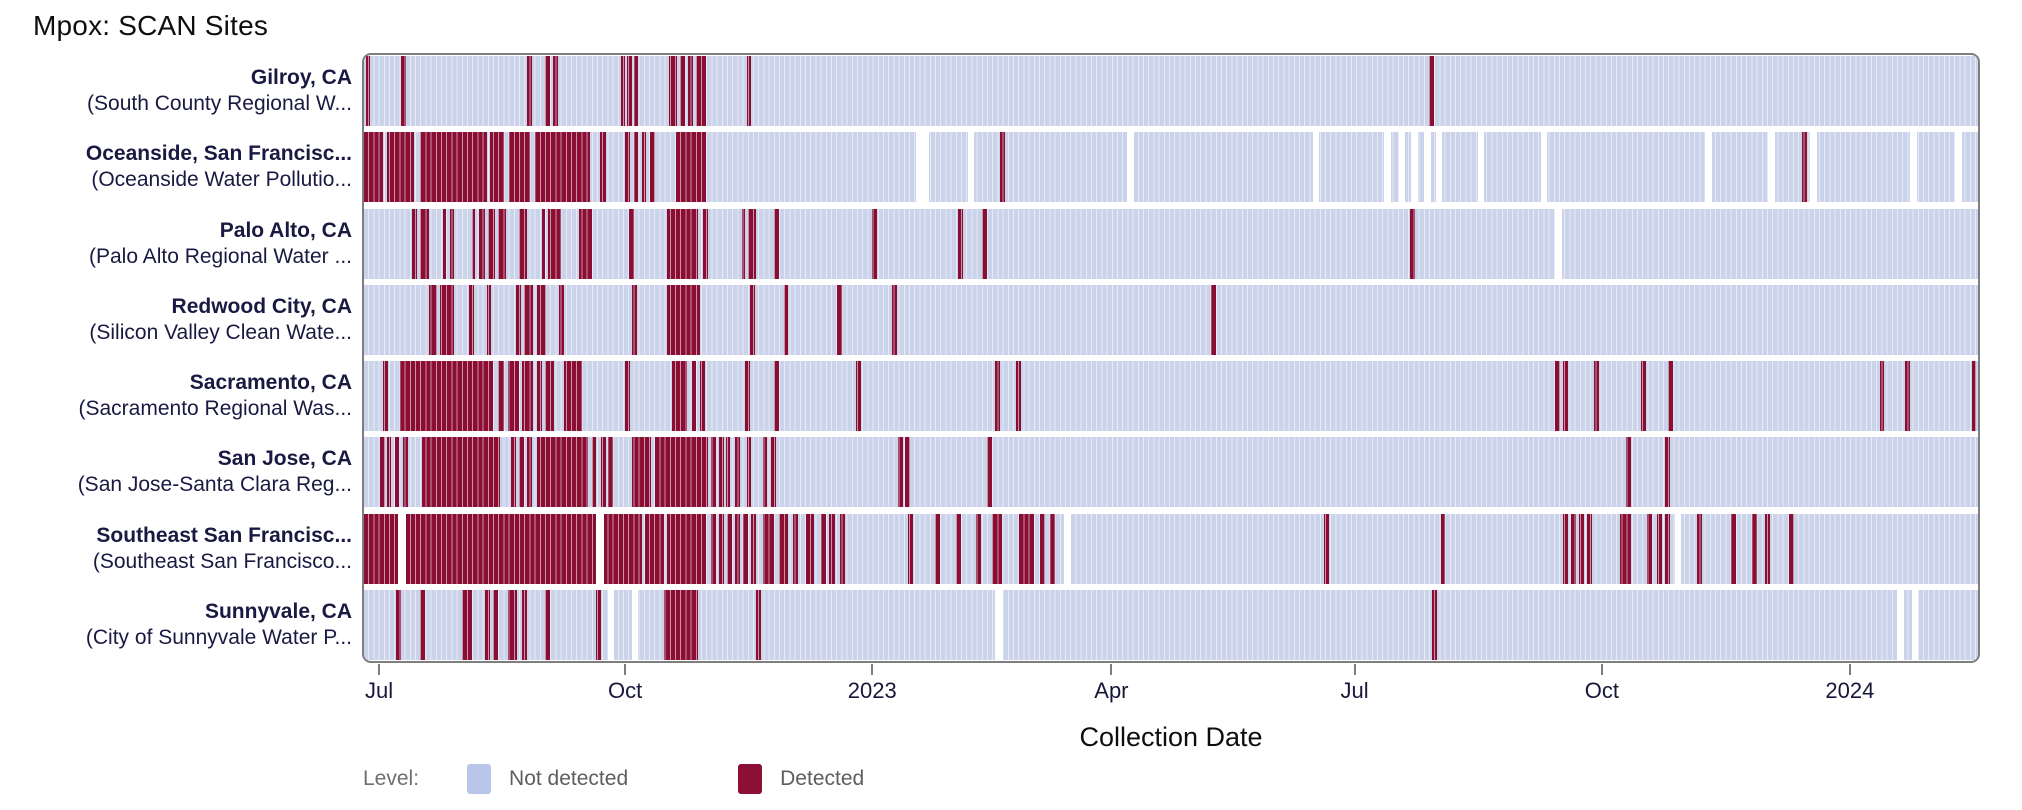  What do you see at coordinates (625, 690) in the screenshot?
I see `axis-tick-label: Oct` at bounding box center [625, 690].